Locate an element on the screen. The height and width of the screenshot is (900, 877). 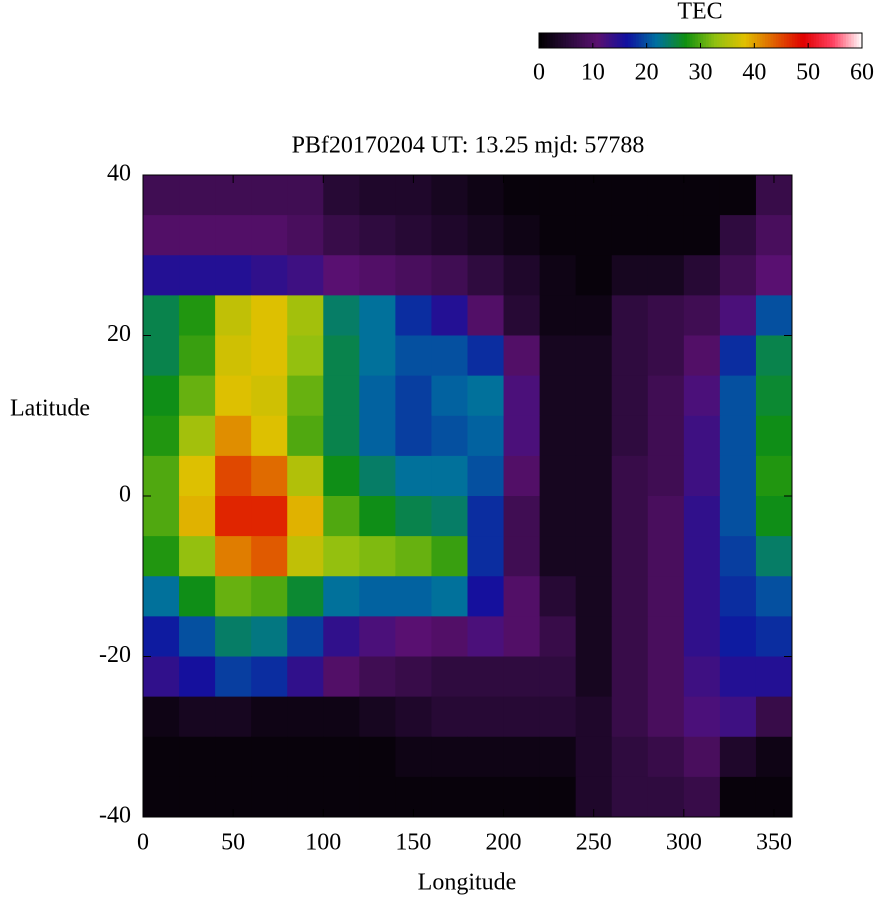
colorbar-tick-label: 10 is located at coordinates (593, 73).